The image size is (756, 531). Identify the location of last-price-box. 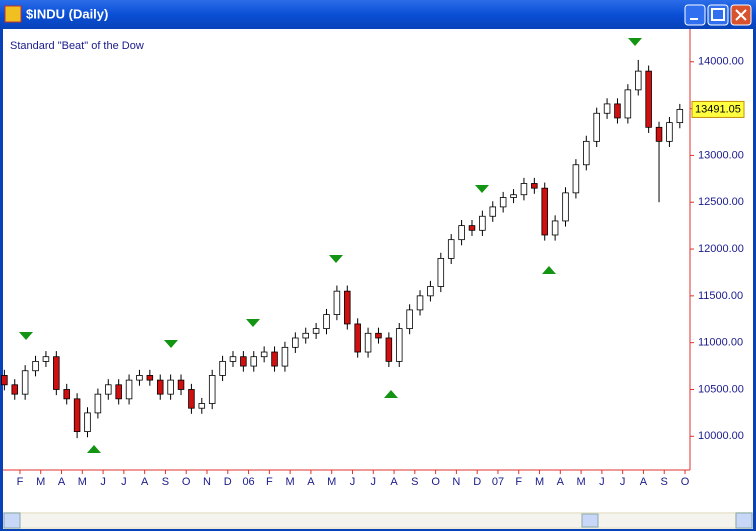
(718, 109).